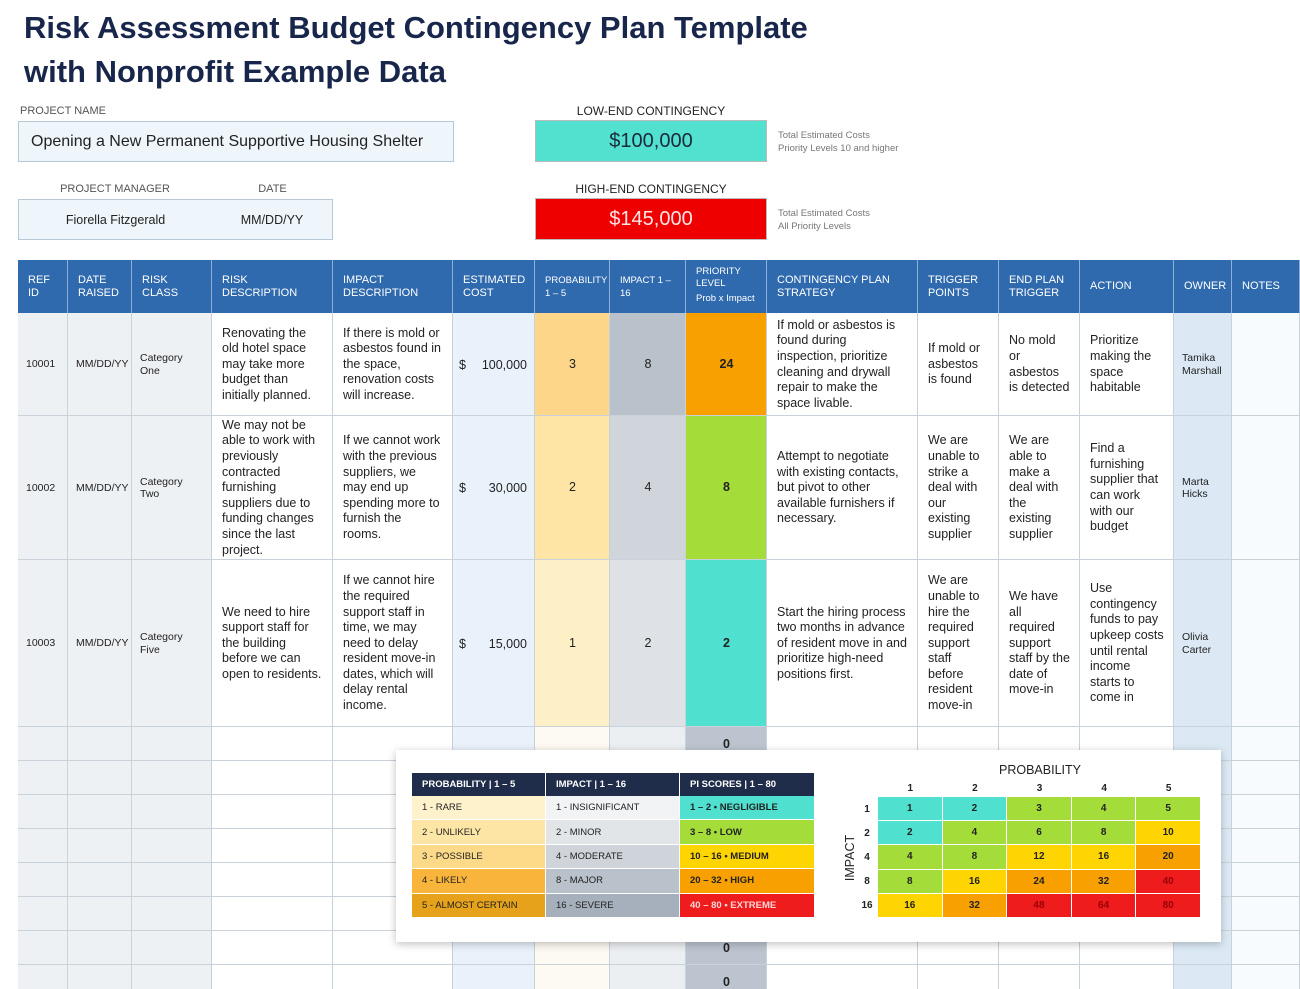 This screenshot has width=1300, height=989. Describe the element at coordinates (747, 881) in the screenshot. I see `legend-cell: 20 – 32 • HIGH` at that location.